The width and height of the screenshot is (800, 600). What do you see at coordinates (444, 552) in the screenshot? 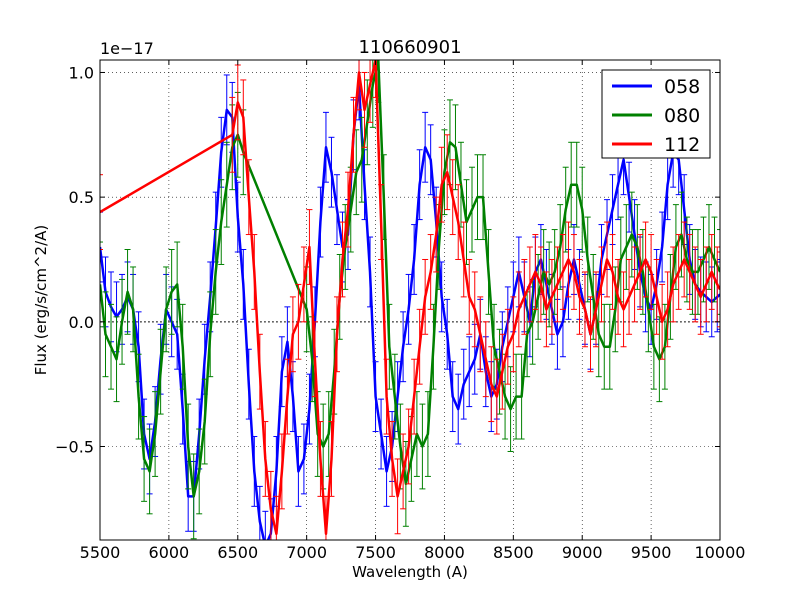
I see `x-tick-label: 8000` at bounding box center [444, 552].